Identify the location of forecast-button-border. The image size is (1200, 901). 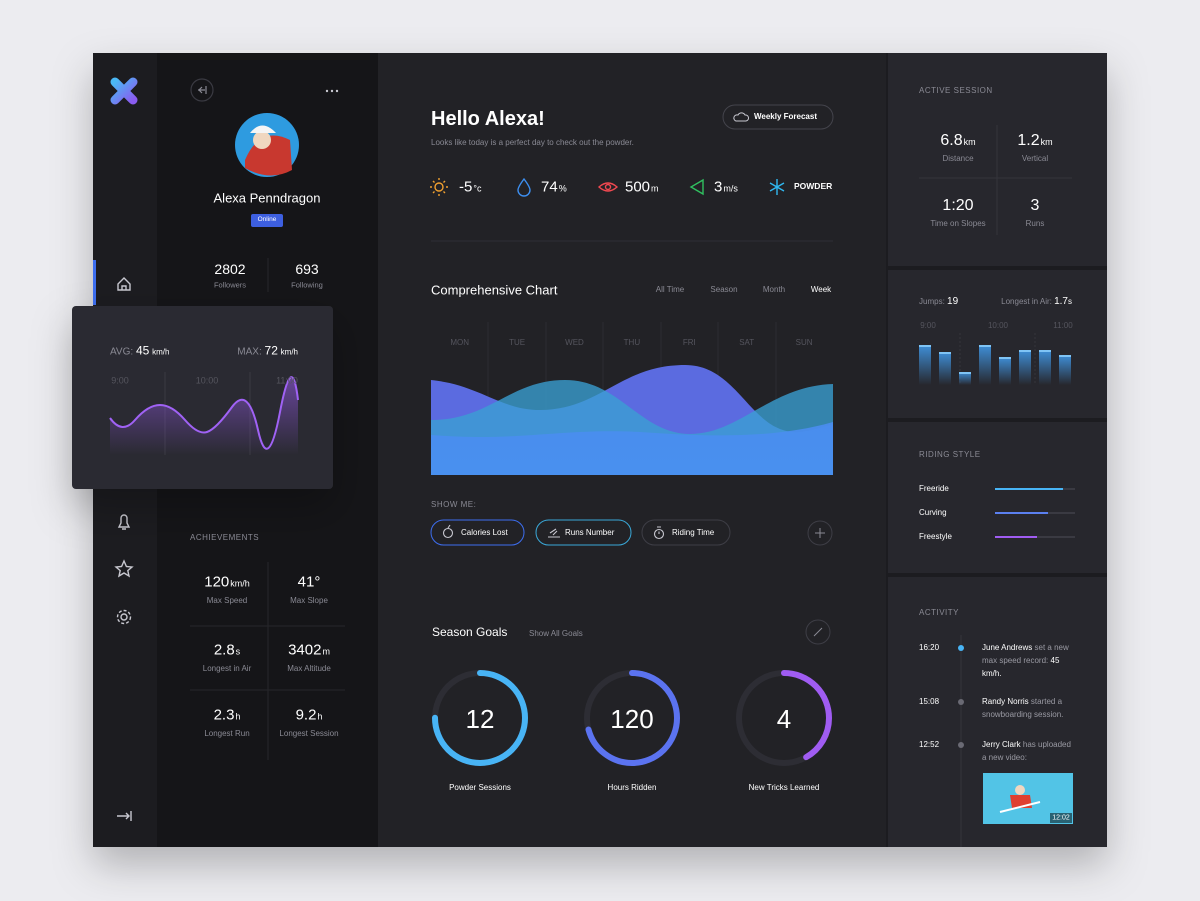
(778, 117).